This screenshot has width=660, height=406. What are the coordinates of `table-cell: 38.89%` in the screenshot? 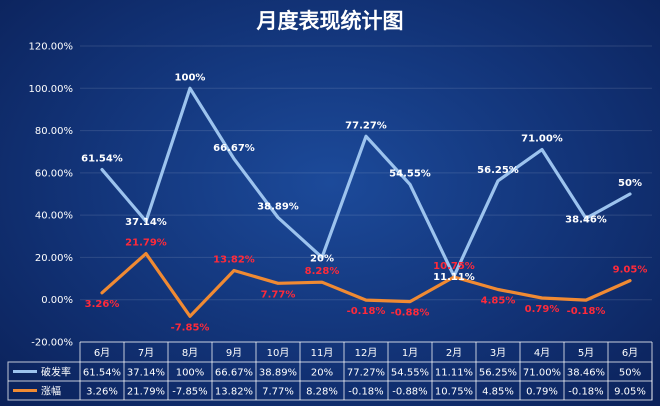 It's located at (278, 373).